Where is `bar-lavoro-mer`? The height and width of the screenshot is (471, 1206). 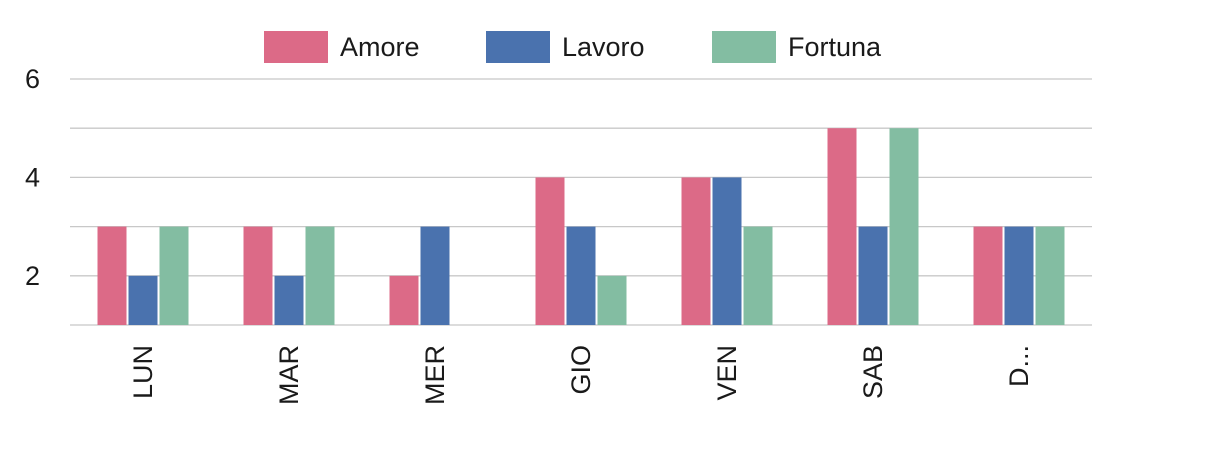 bar-lavoro-mer is located at coordinates (435, 275).